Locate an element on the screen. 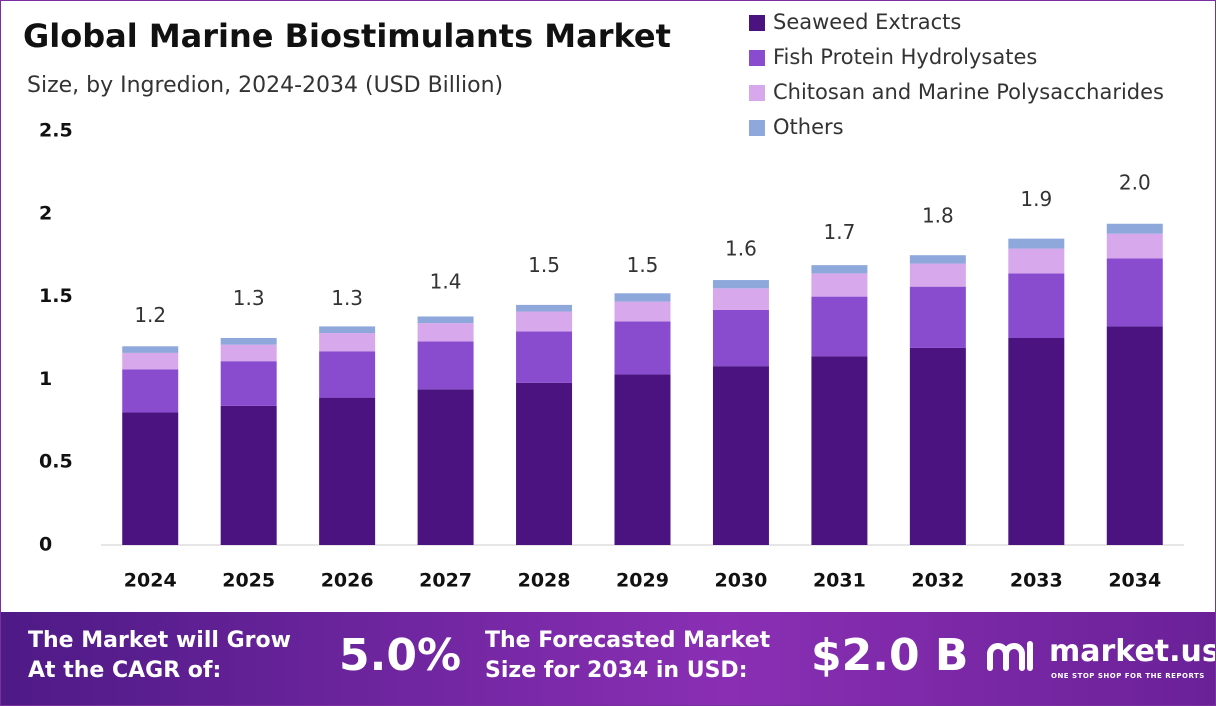 This screenshot has height=706, width=1216. legend-label: Fish Protein Hydrolysates is located at coordinates (905, 57).